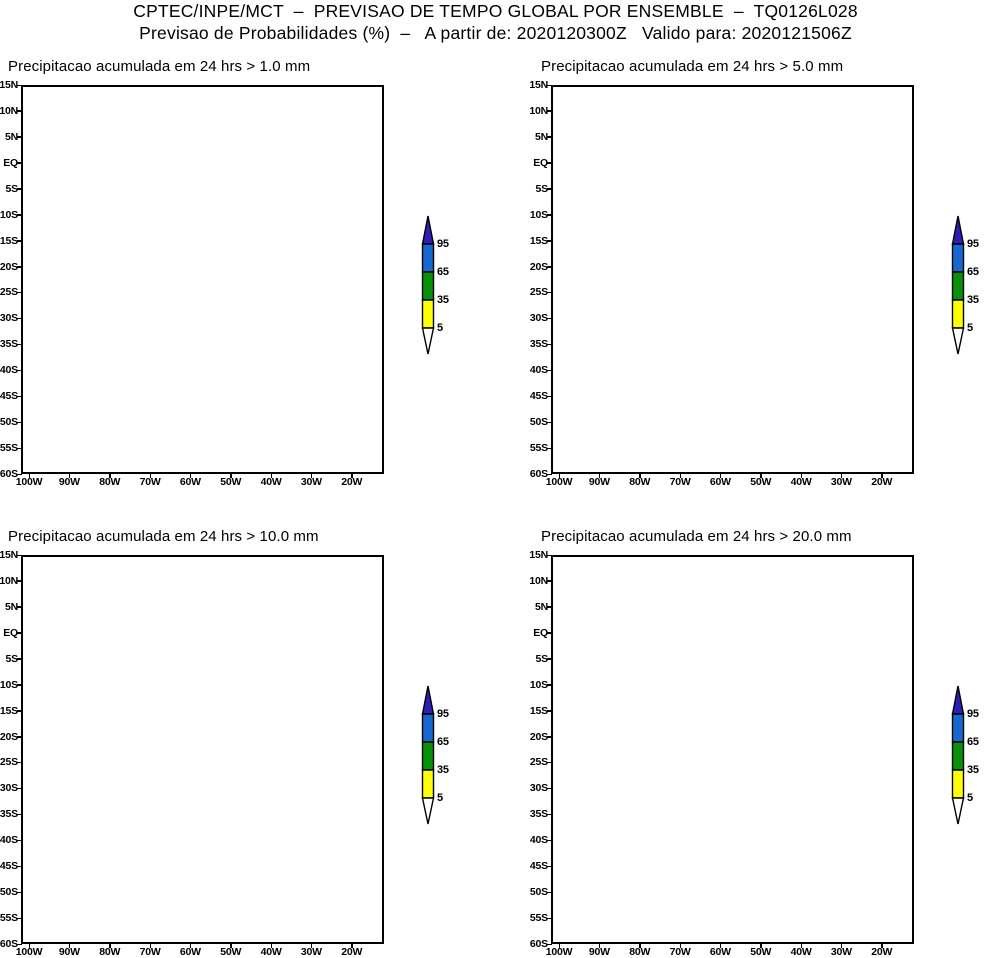 The height and width of the screenshot is (958, 991). I want to click on x-tick-label: 60W, so click(190, 482).